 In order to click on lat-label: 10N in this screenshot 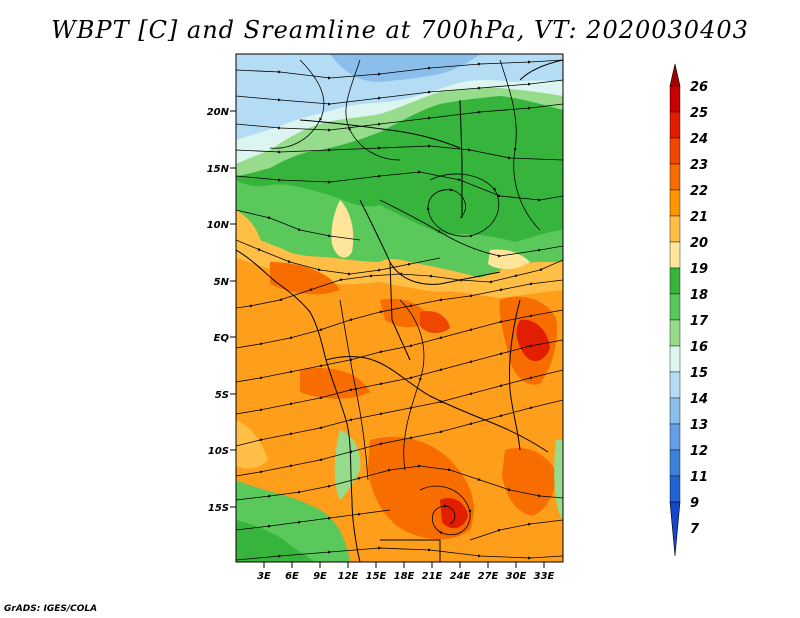, I will do `click(218, 225)`.